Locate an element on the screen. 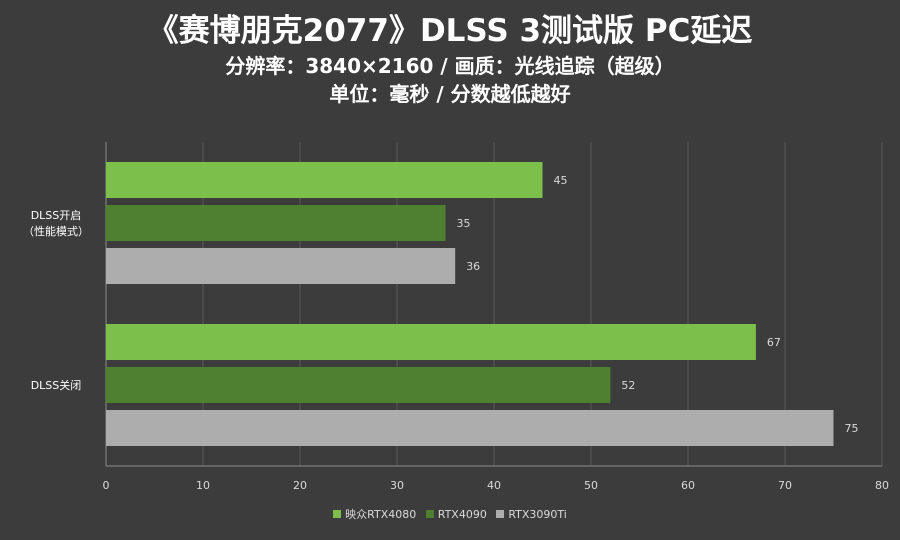  category-label-2: DLSS关闭 is located at coordinates (56, 385).